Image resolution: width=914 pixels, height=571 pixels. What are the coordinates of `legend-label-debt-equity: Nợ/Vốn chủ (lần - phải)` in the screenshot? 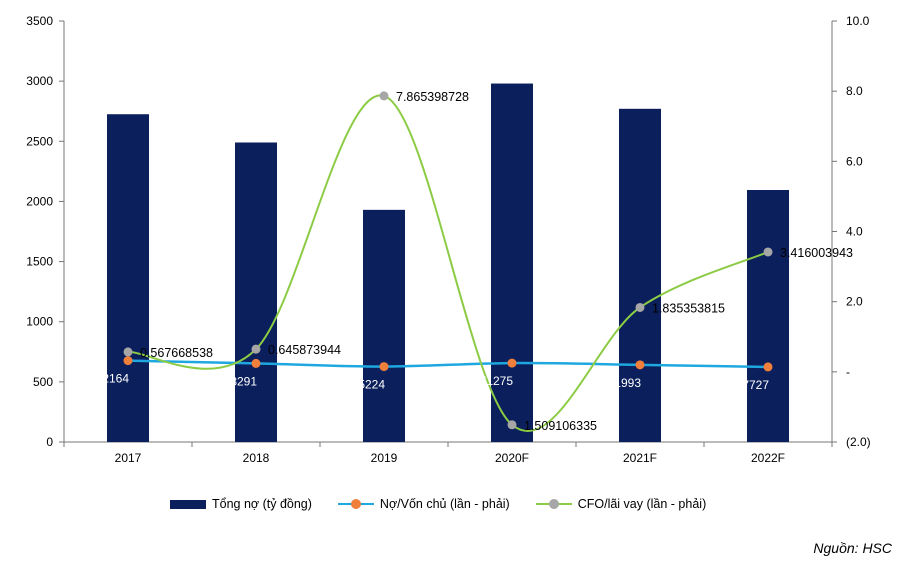 It's located at (444, 504).